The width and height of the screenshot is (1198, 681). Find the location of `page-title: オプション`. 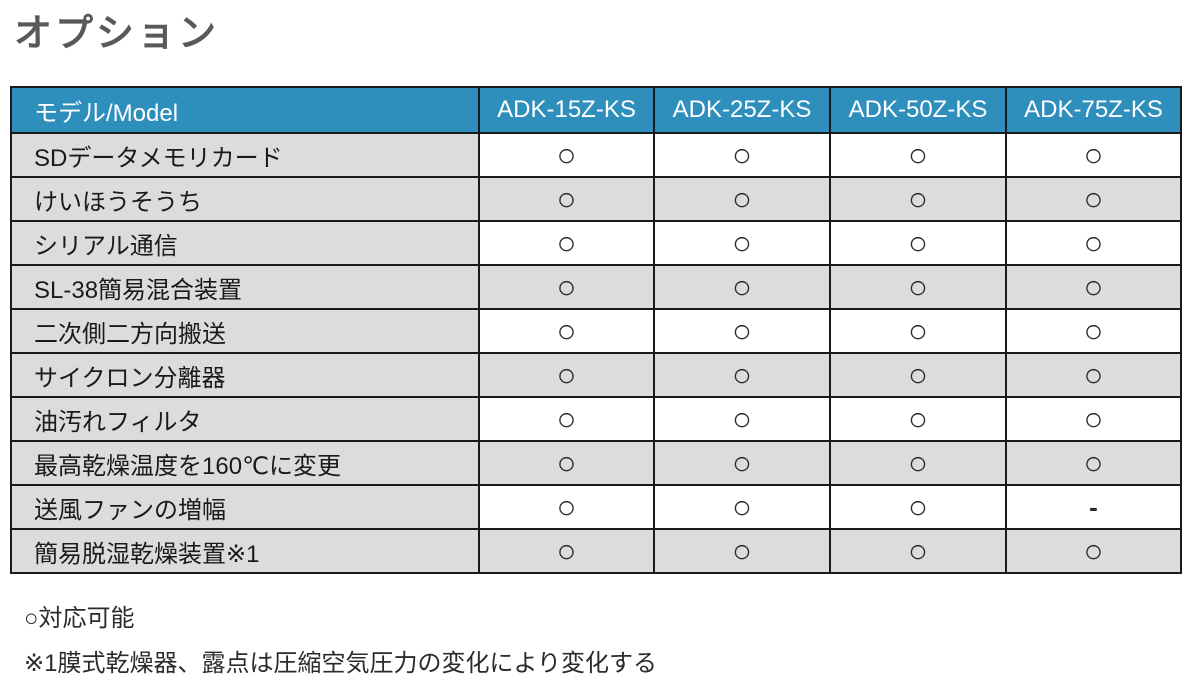

page-title: オプション is located at coordinates (117, 34).